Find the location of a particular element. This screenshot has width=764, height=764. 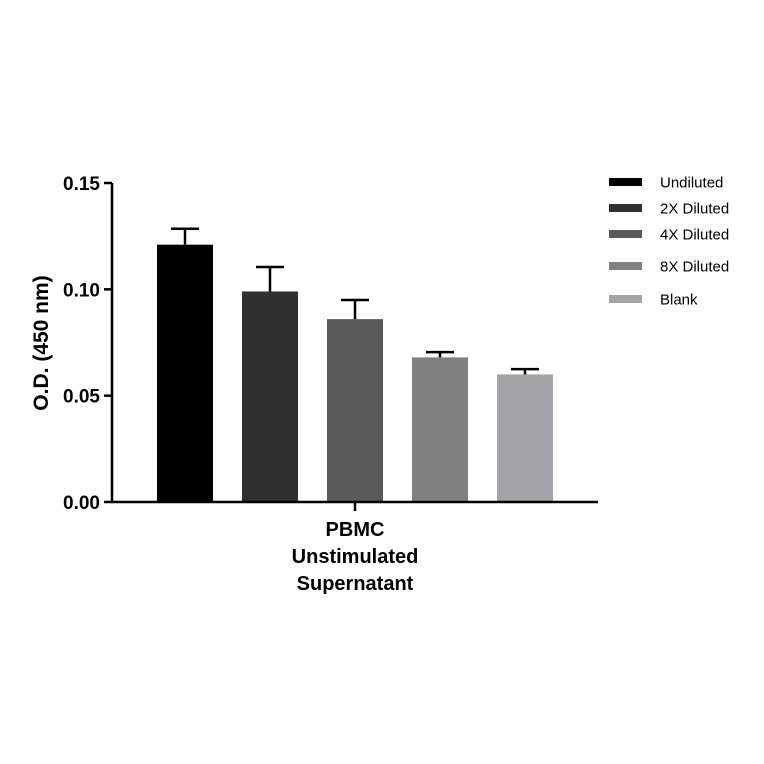

legend-label: 4X Diluted is located at coordinates (694, 235).